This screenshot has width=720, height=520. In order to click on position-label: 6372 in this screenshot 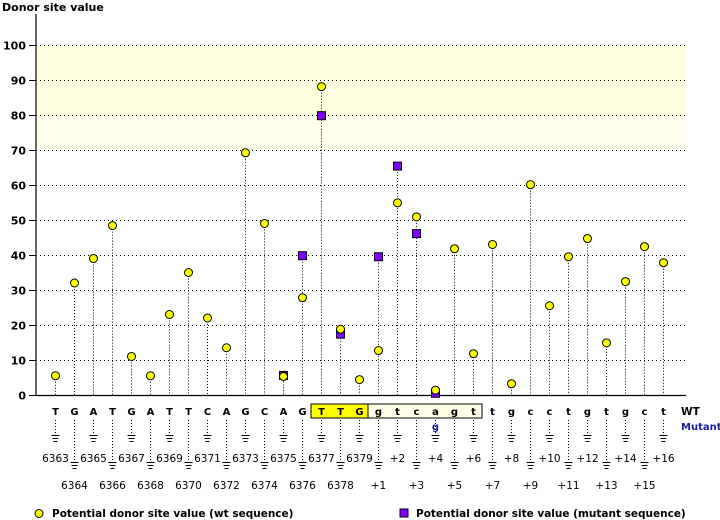, I will do `click(226, 486)`.